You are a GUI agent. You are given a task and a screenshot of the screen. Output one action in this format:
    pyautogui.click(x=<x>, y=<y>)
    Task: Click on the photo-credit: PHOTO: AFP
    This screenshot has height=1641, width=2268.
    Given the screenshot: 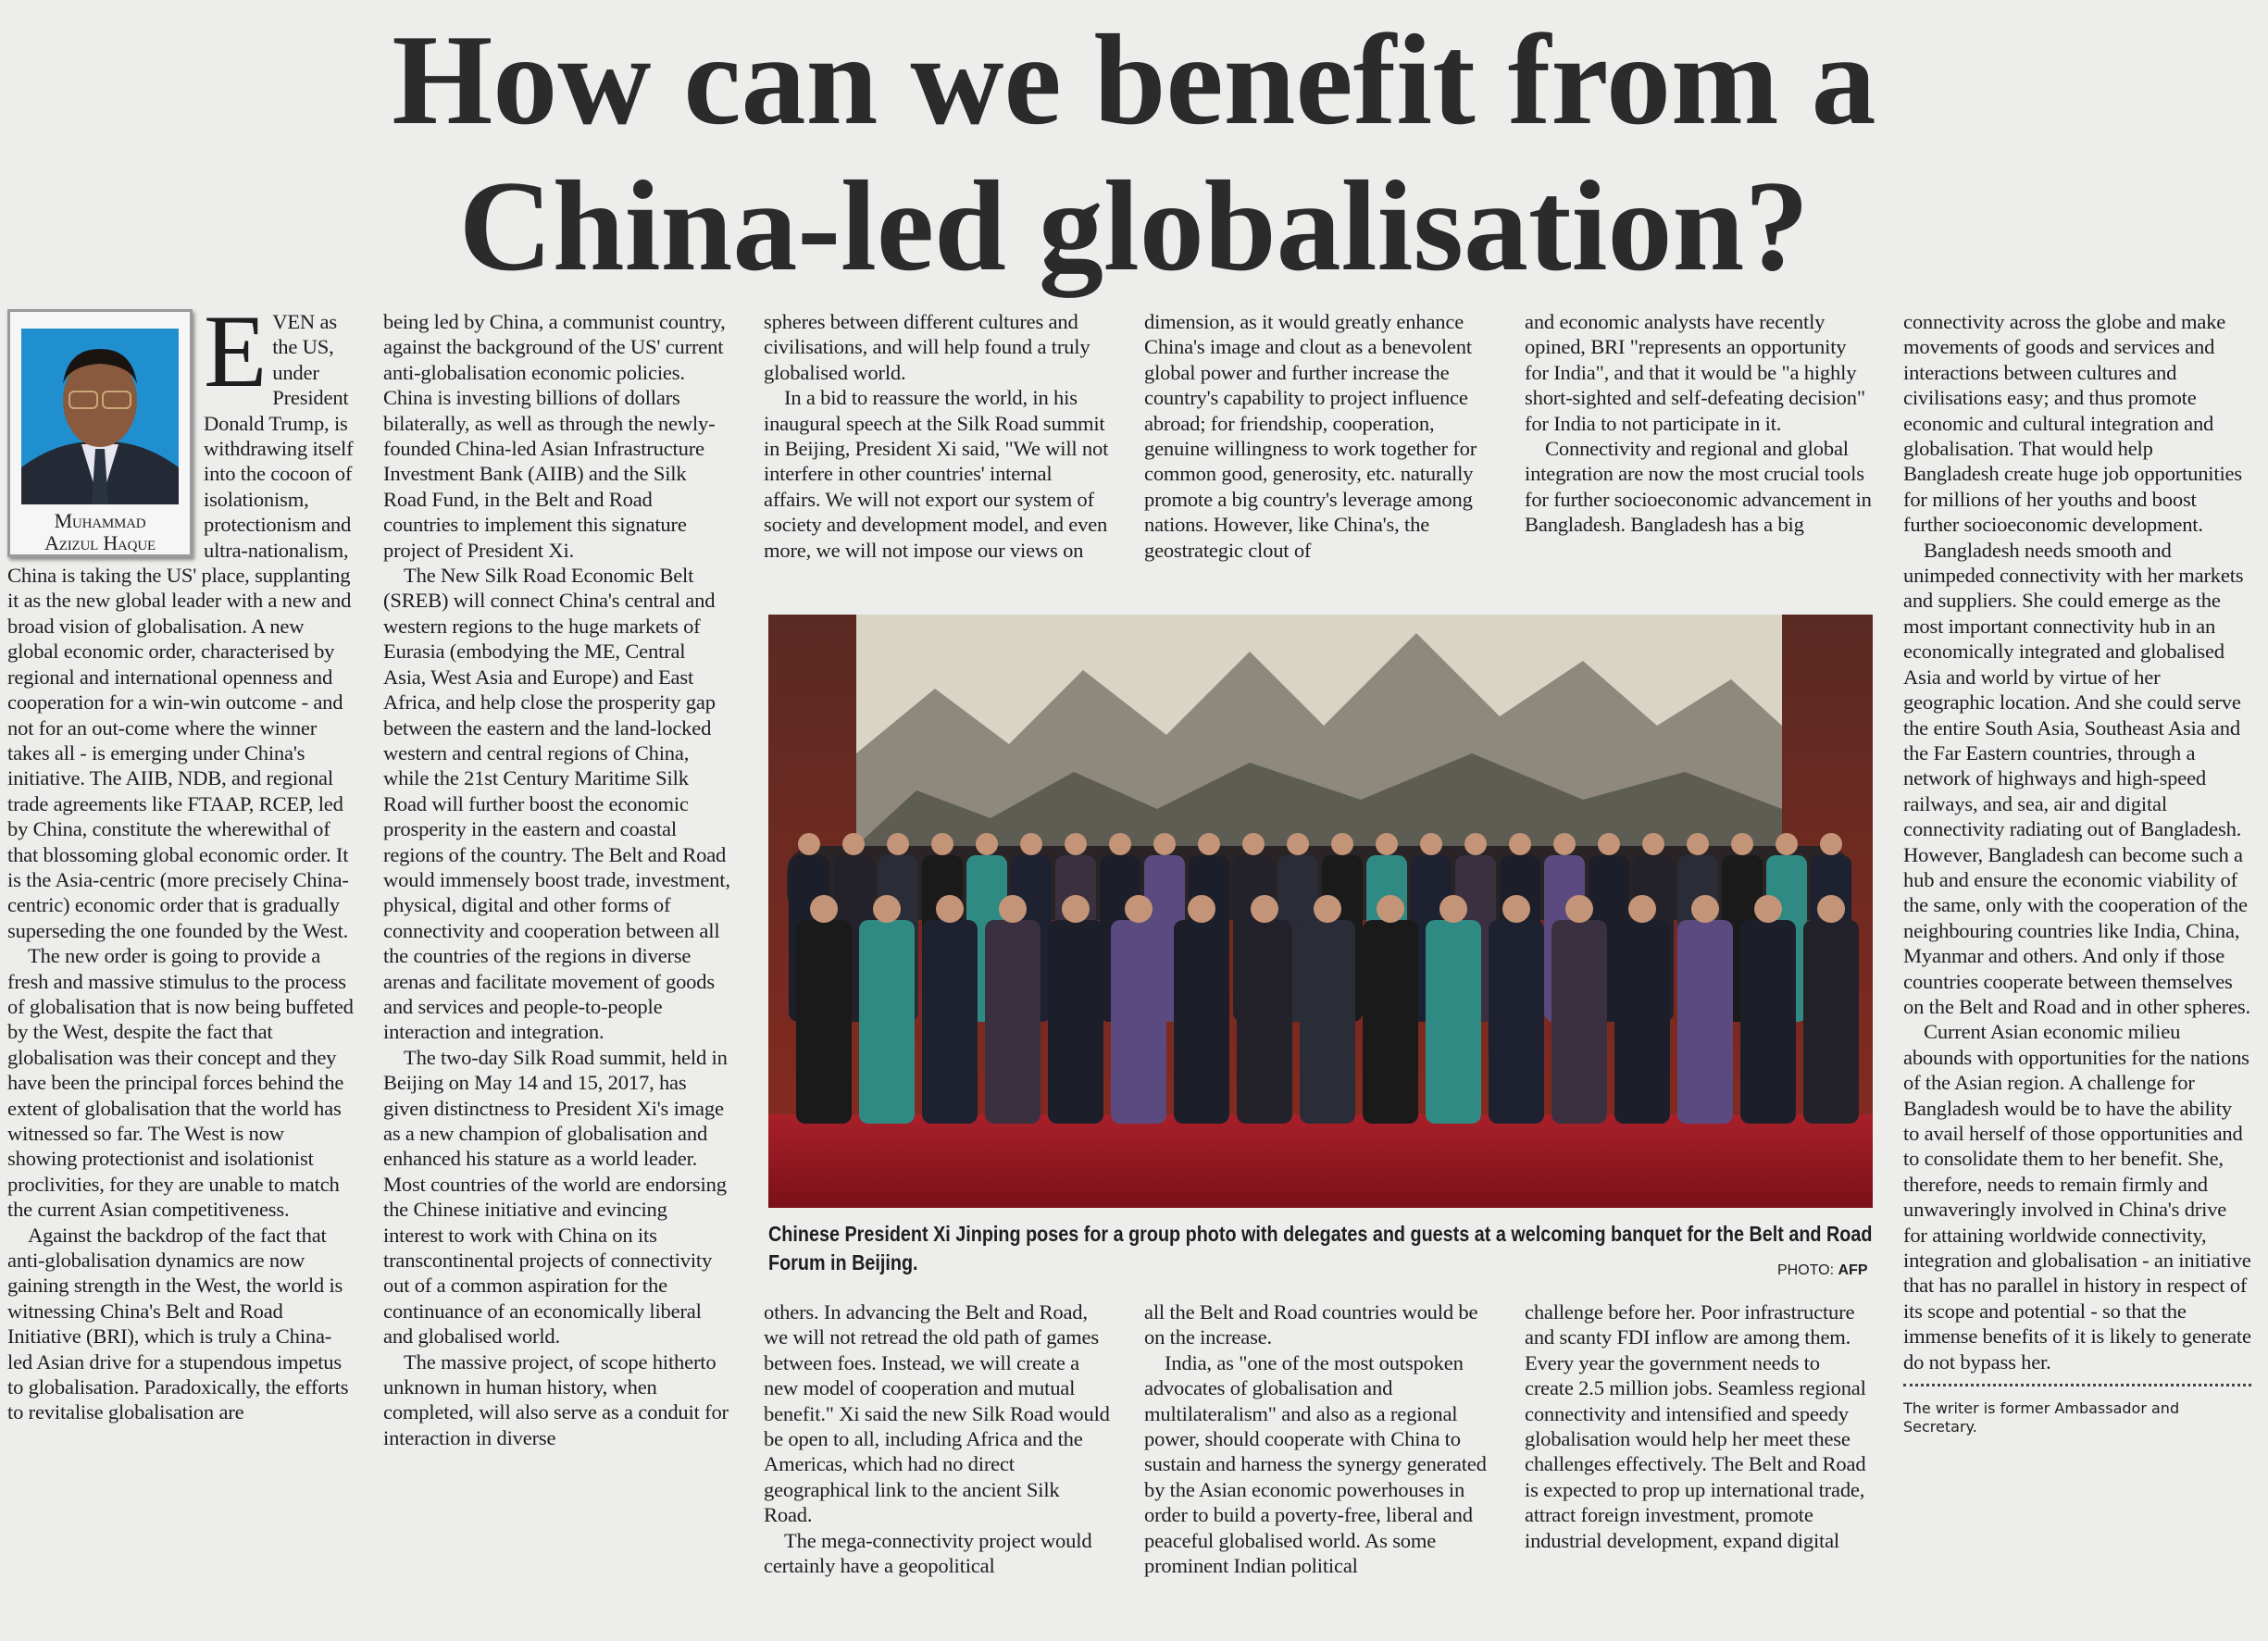 What is the action you would take?
    pyautogui.click(x=1822, y=1270)
    